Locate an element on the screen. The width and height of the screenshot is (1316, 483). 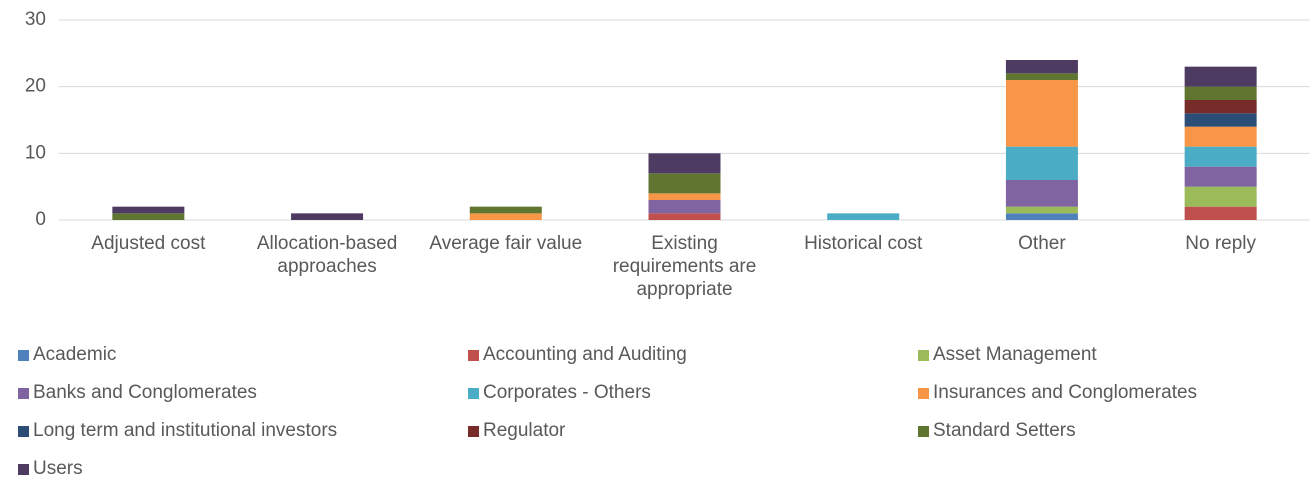
legend-label: Users is located at coordinates (58, 468).